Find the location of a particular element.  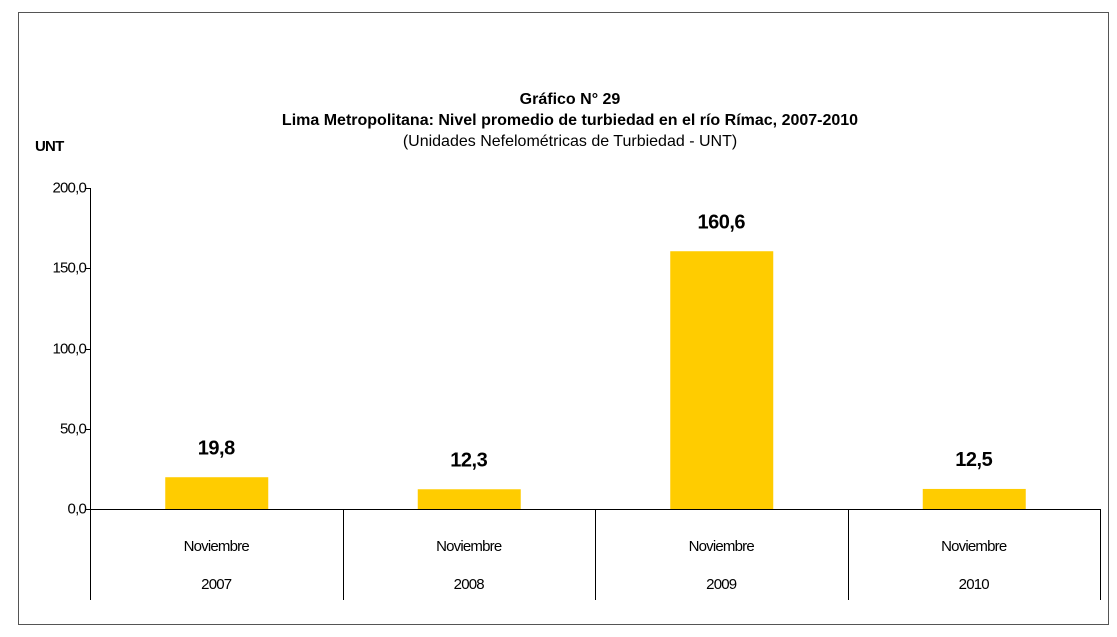

chart-title: Gráfico N° 29 is located at coordinates (570, 99).